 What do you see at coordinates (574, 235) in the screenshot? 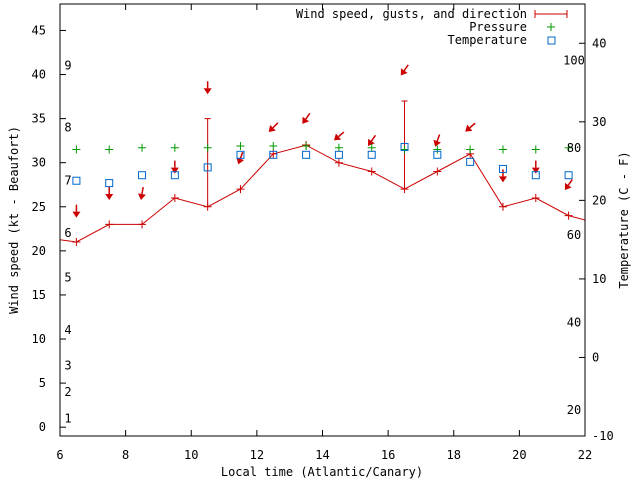
I see `fahrenheit-label: 60` at bounding box center [574, 235].